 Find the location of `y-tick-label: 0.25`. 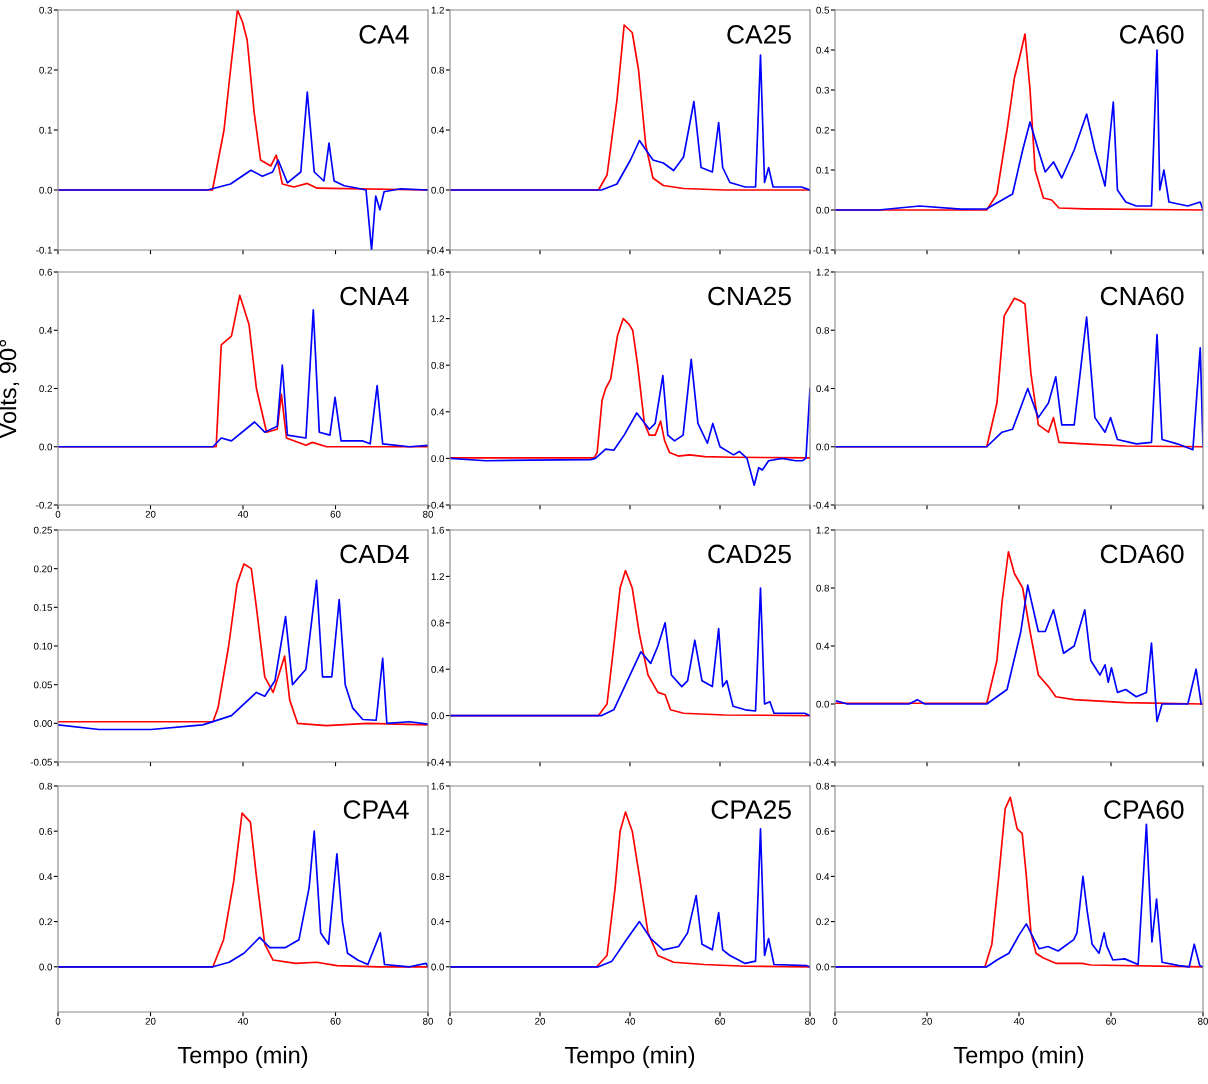

y-tick-label: 0.25 is located at coordinates (43, 530).